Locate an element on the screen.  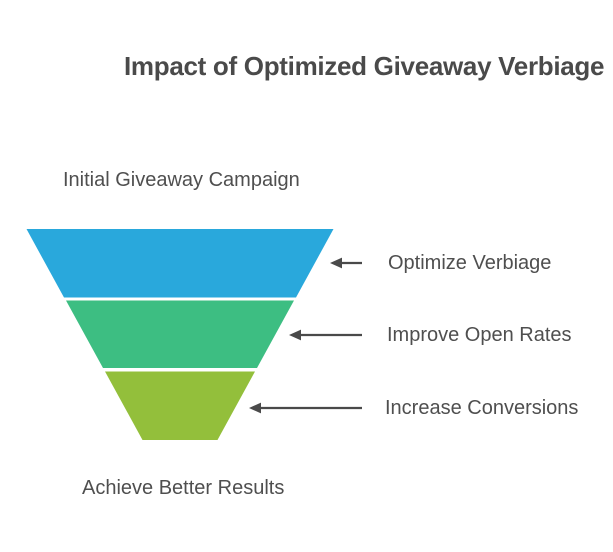
funnel-top-label: Initial Giveaway Campaign is located at coordinates (181, 180).